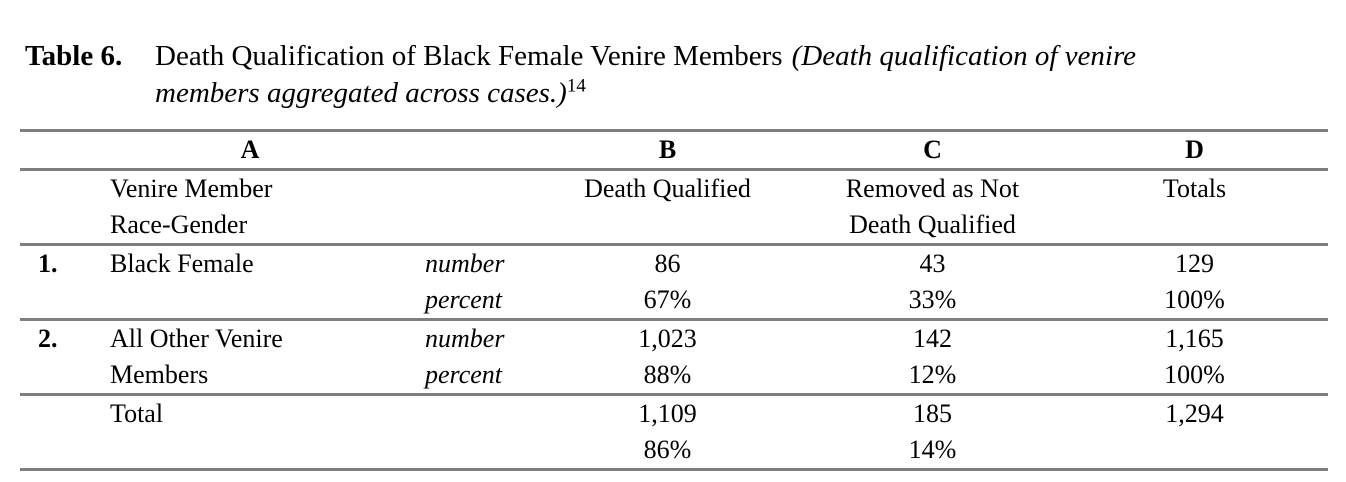  What do you see at coordinates (1194, 188) in the screenshot?
I see `header-d-label: Totals` at bounding box center [1194, 188].